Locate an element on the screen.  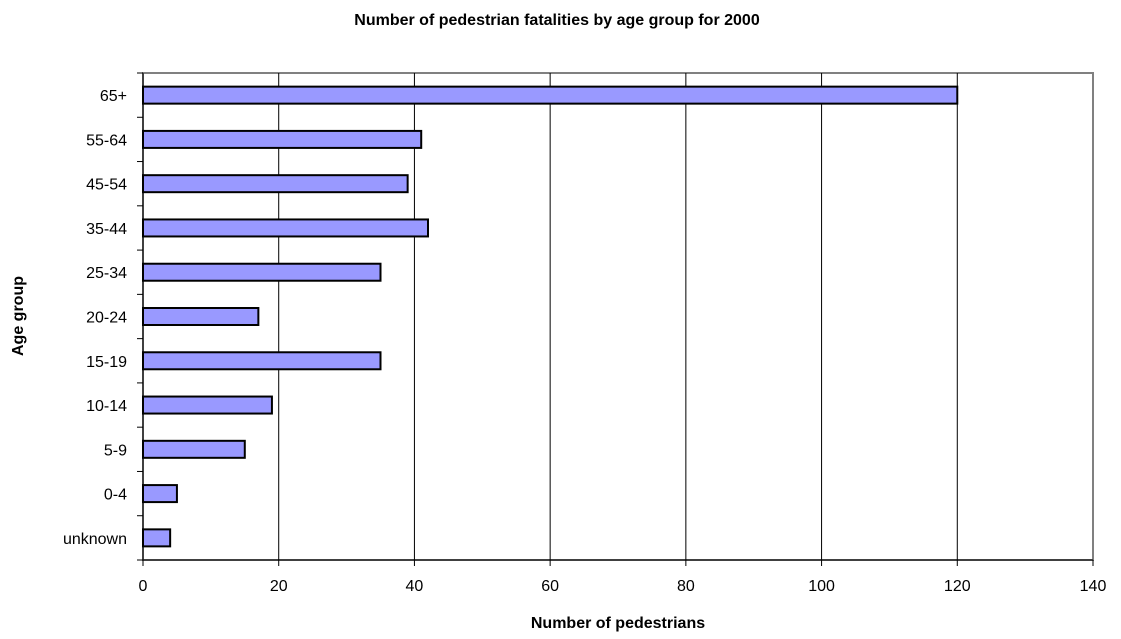
y-tick-label: 35-44 is located at coordinates (106, 229).